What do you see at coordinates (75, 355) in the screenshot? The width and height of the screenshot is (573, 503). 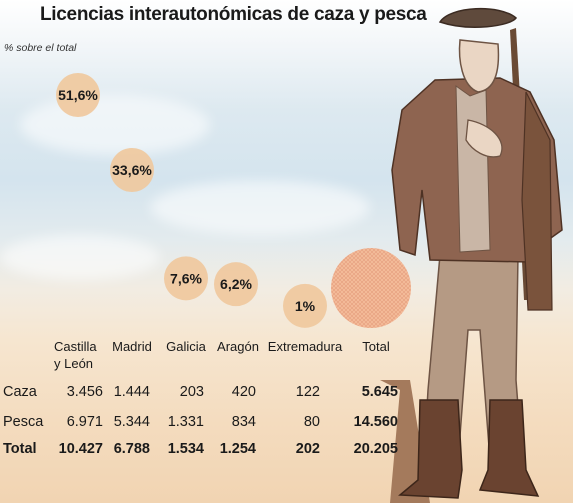 I see `category-label: Castilla y León` at bounding box center [75, 355].